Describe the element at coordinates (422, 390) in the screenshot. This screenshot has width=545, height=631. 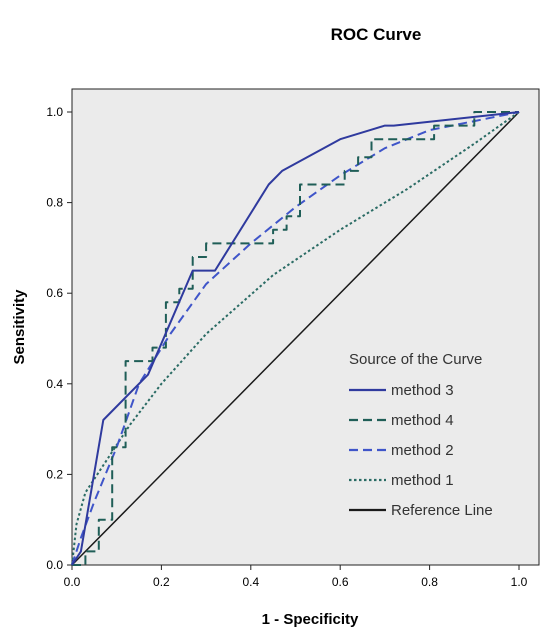
I see `legend-label-method-3: method 3` at that location.